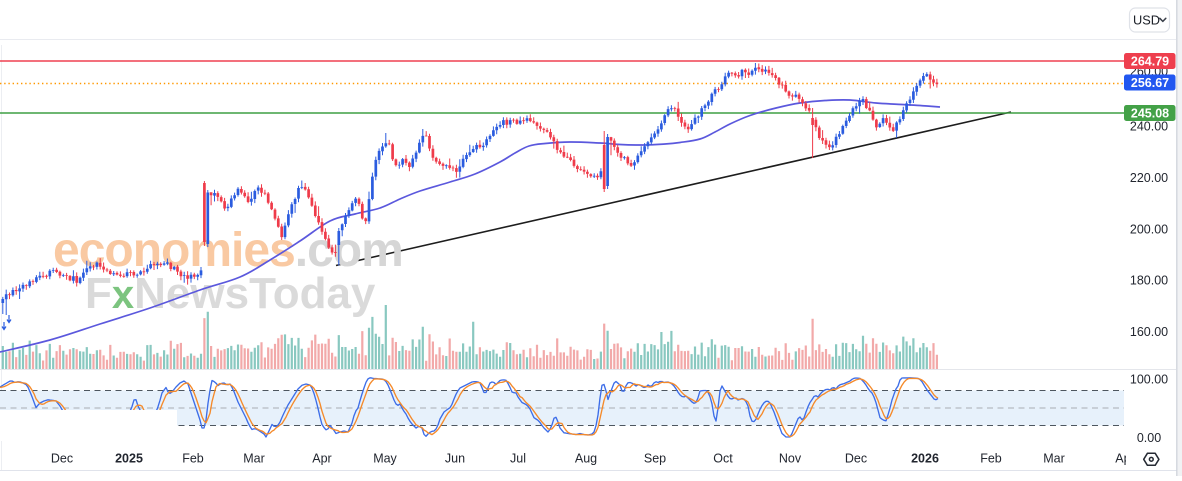  Describe the element at coordinates (790, 459) in the screenshot. I see `svg-text: Nov` at that location.